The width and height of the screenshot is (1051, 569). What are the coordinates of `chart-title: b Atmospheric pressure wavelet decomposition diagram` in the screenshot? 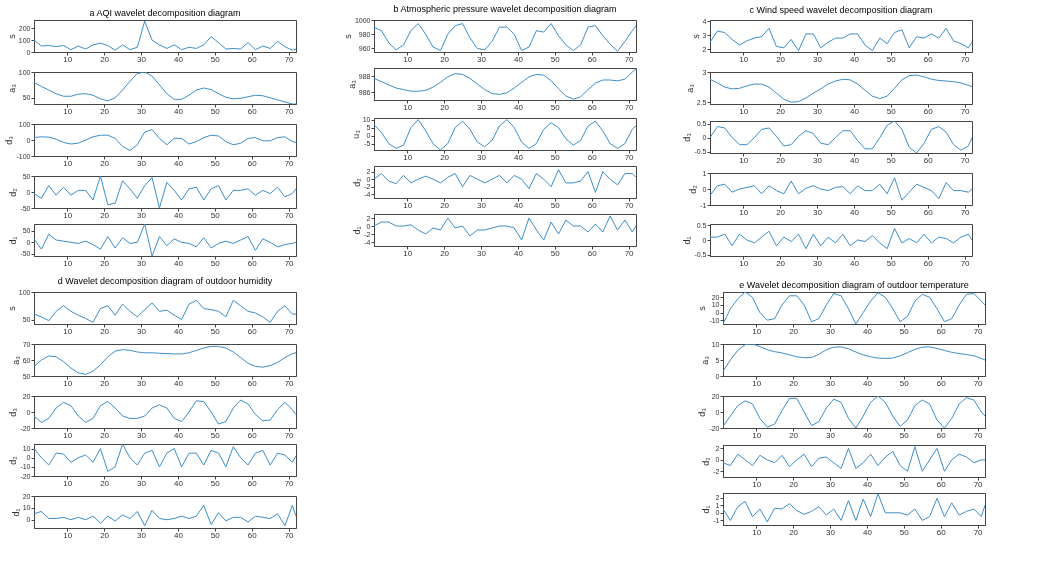 It's located at (505, 9).